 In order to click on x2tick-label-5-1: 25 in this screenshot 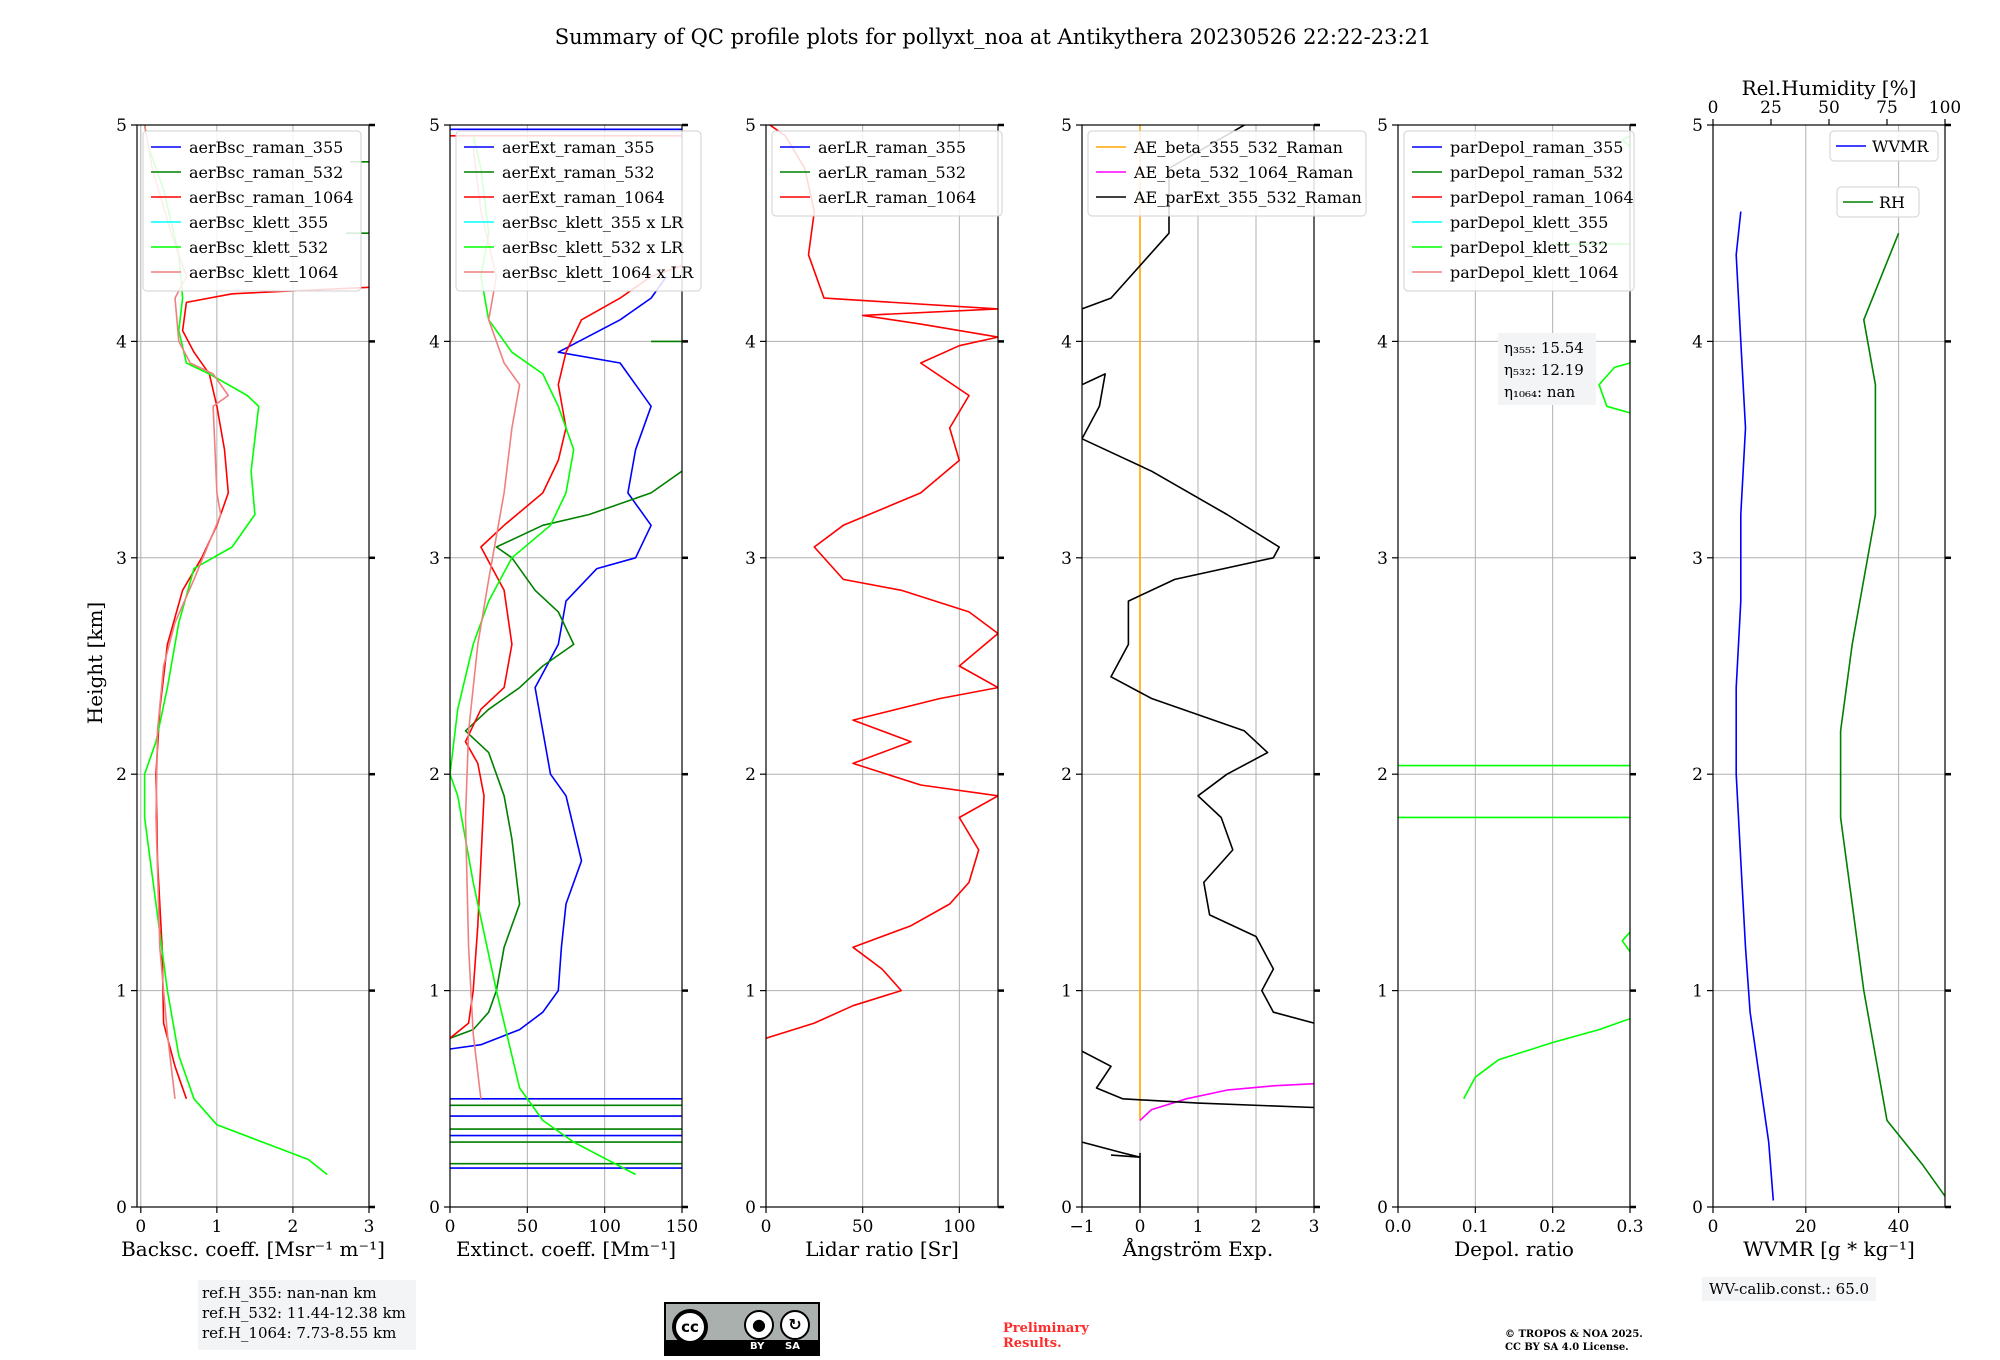, I will do `click(1771, 108)`.